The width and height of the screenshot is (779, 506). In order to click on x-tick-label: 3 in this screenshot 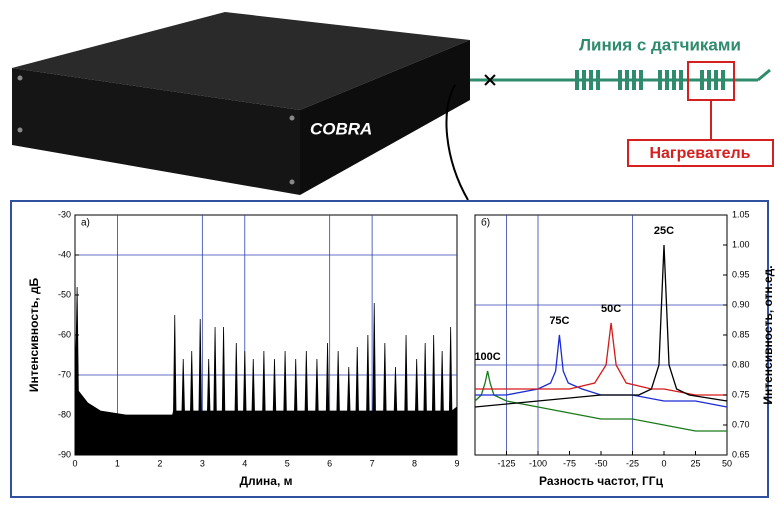, I will do `click(202, 463)`.